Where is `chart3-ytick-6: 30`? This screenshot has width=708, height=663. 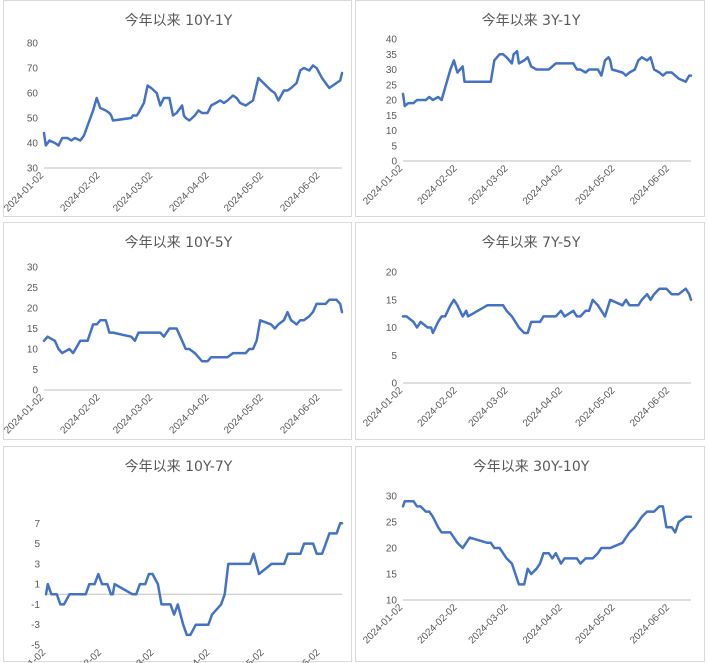
chart3-ytick-6: 30 is located at coordinates (33, 268).